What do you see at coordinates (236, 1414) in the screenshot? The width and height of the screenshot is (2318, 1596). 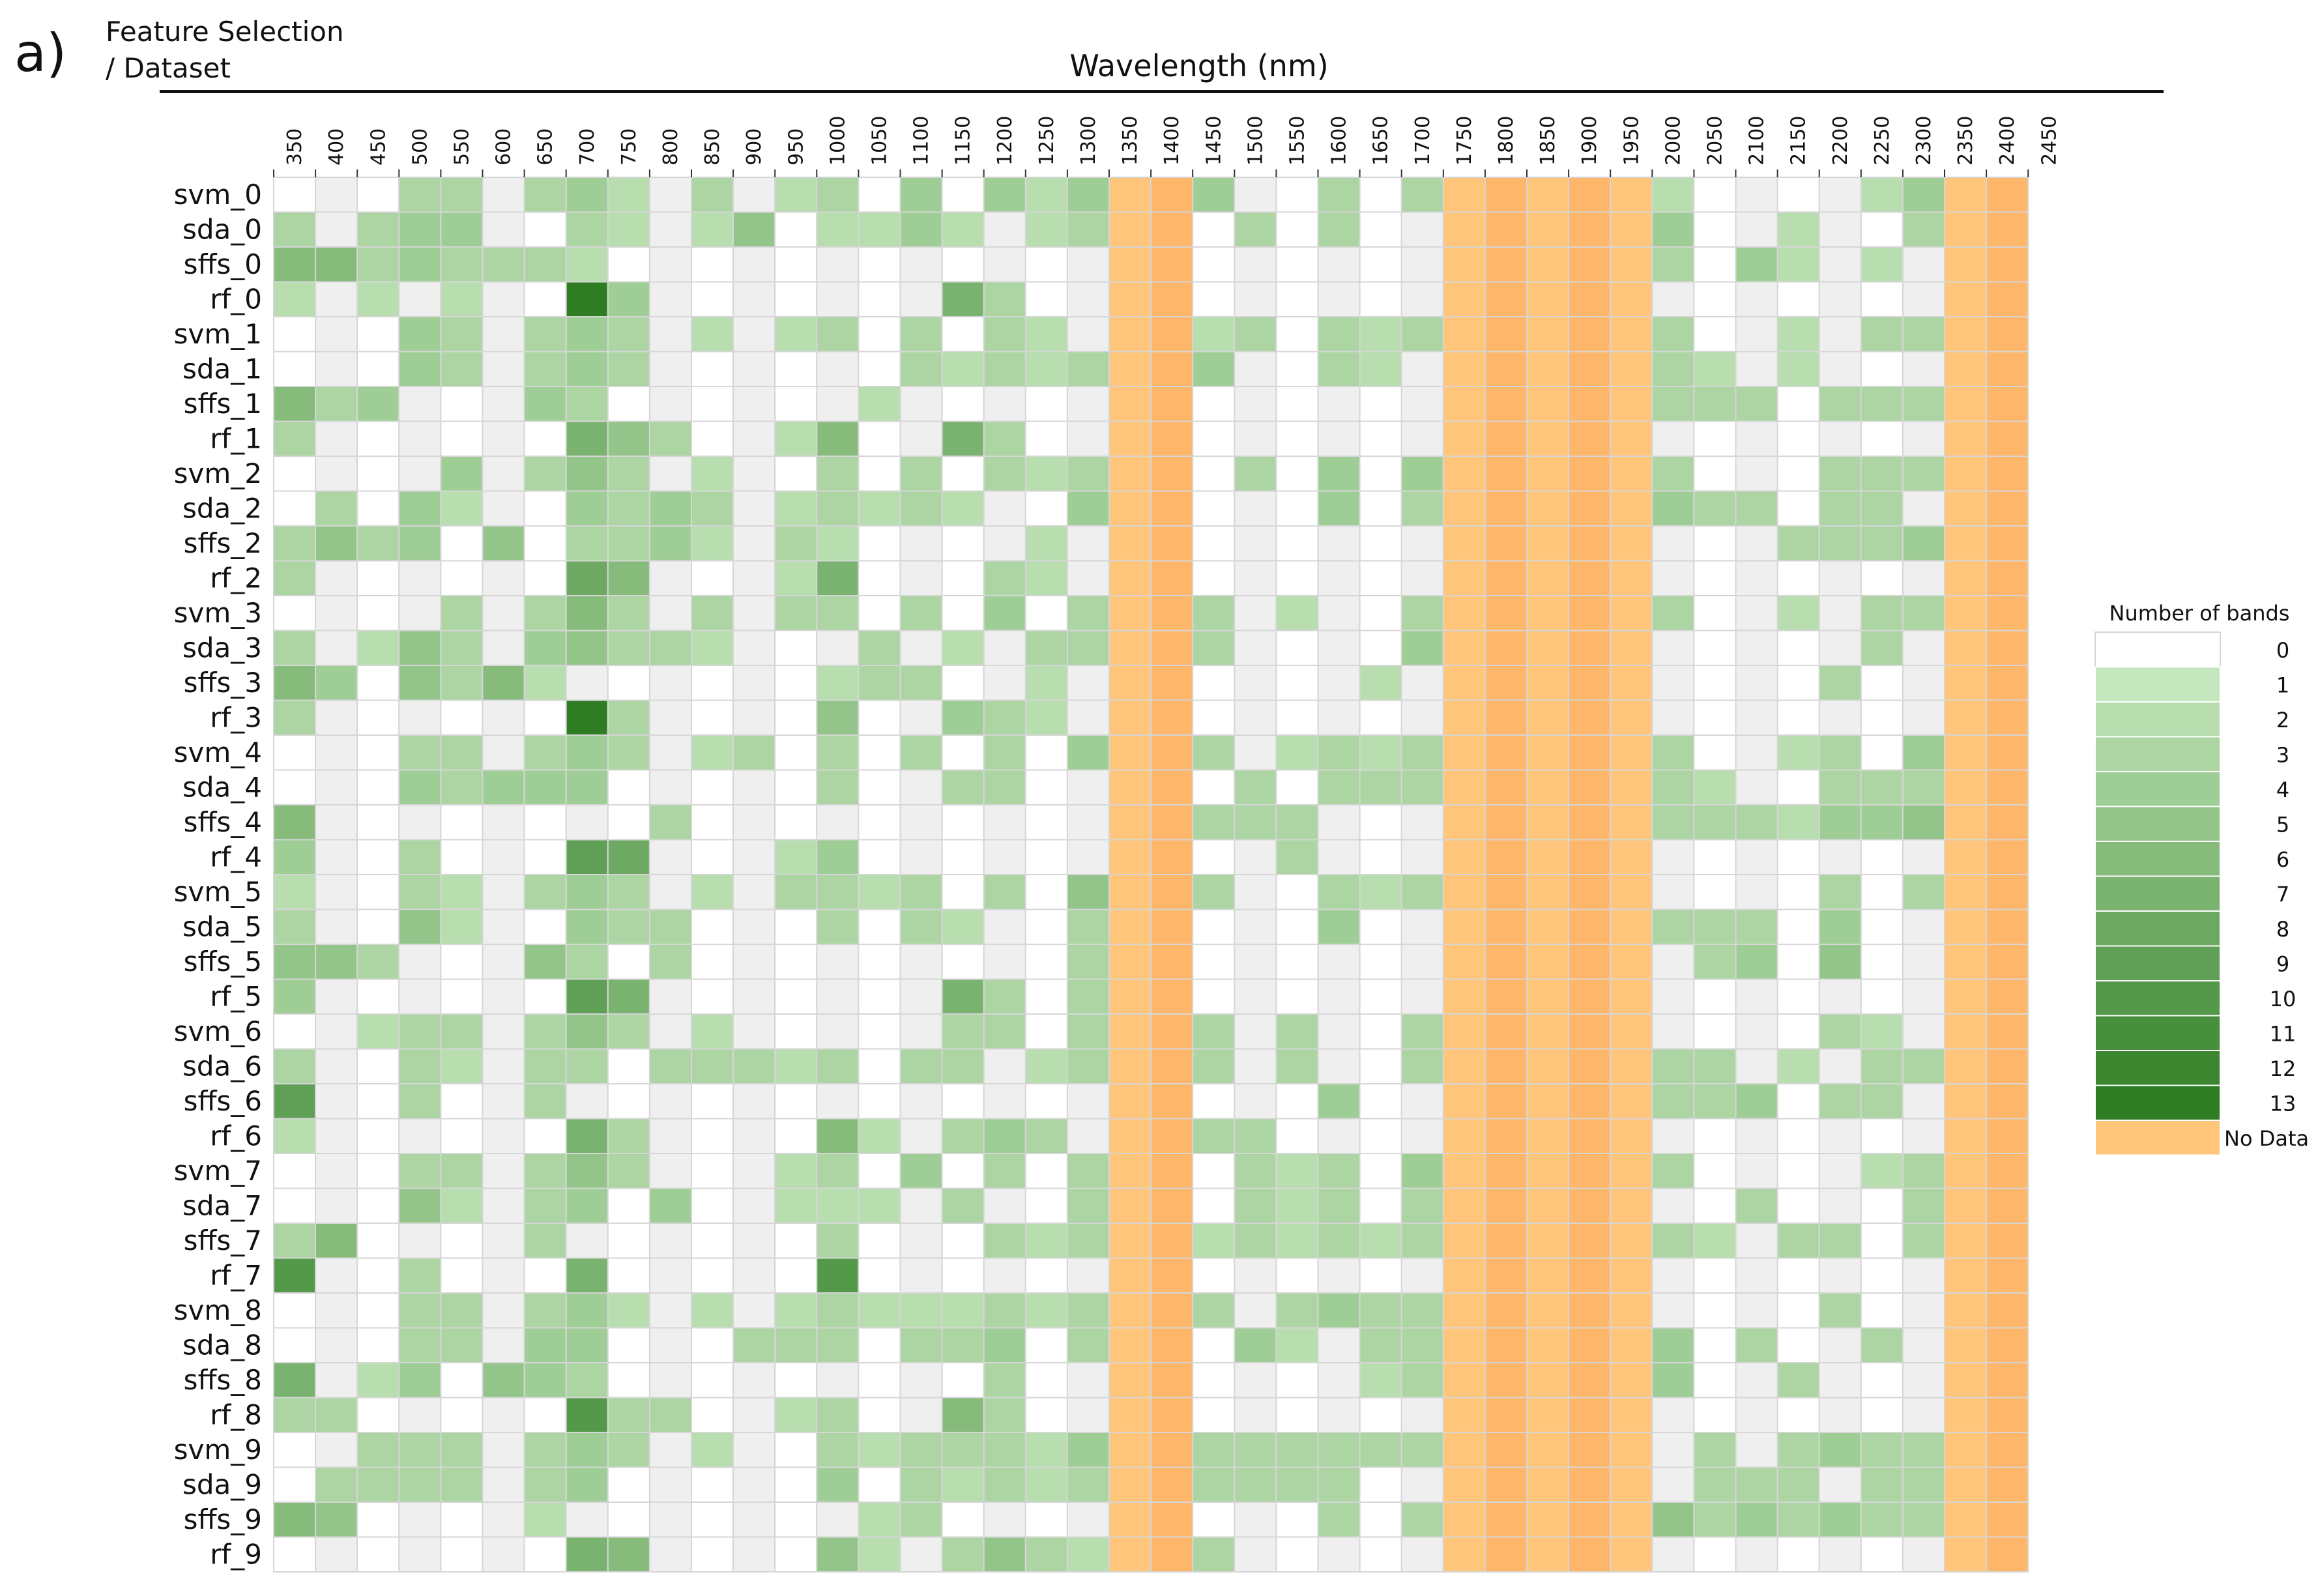 I see `row-label: rf_8` at bounding box center [236, 1414].